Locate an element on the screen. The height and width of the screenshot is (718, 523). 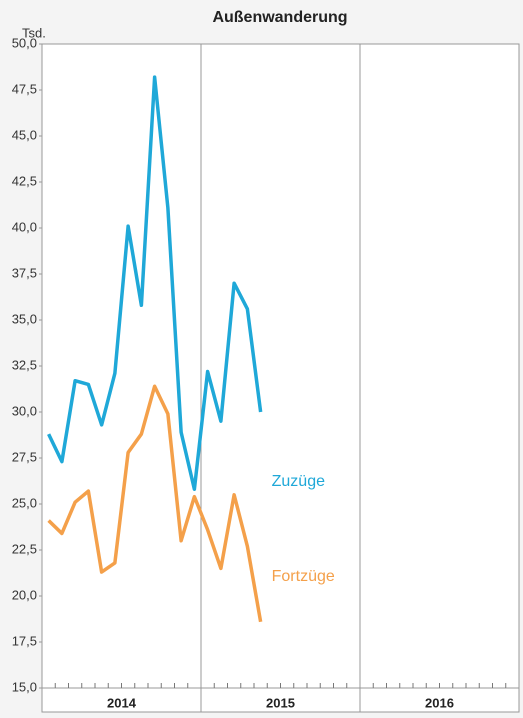
year-label: 2015 is located at coordinates (280, 702).